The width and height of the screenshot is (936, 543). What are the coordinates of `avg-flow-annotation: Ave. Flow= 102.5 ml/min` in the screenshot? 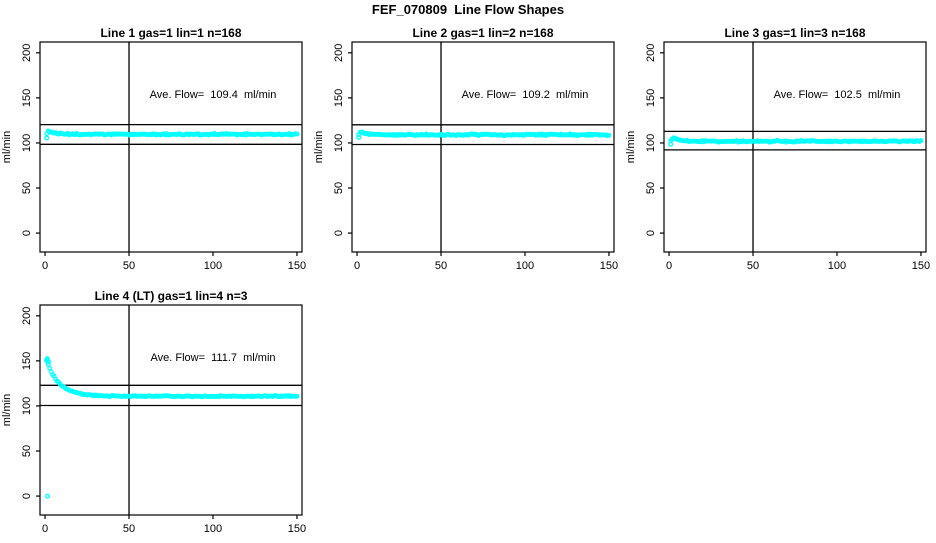 It's located at (837, 95).